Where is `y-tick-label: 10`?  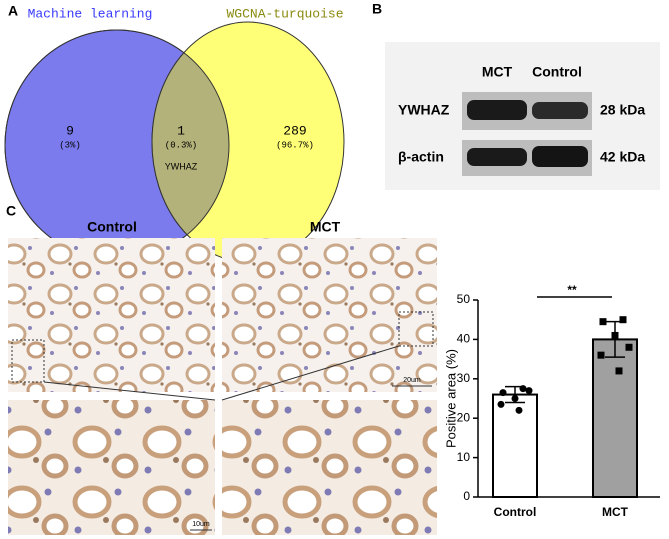 y-tick-label: 10 is located at coordinates (464, 457).